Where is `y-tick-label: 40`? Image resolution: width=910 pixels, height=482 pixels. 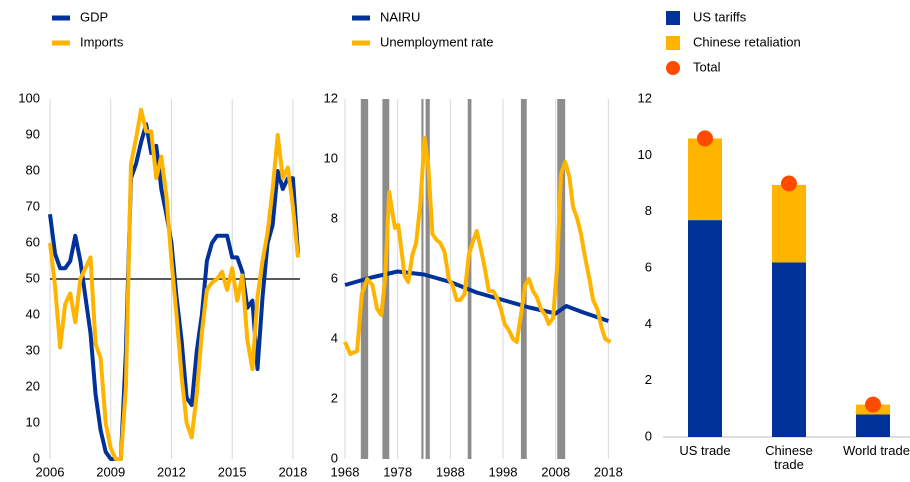
y-tick-label: 40 is located at coordinates (33, 313).